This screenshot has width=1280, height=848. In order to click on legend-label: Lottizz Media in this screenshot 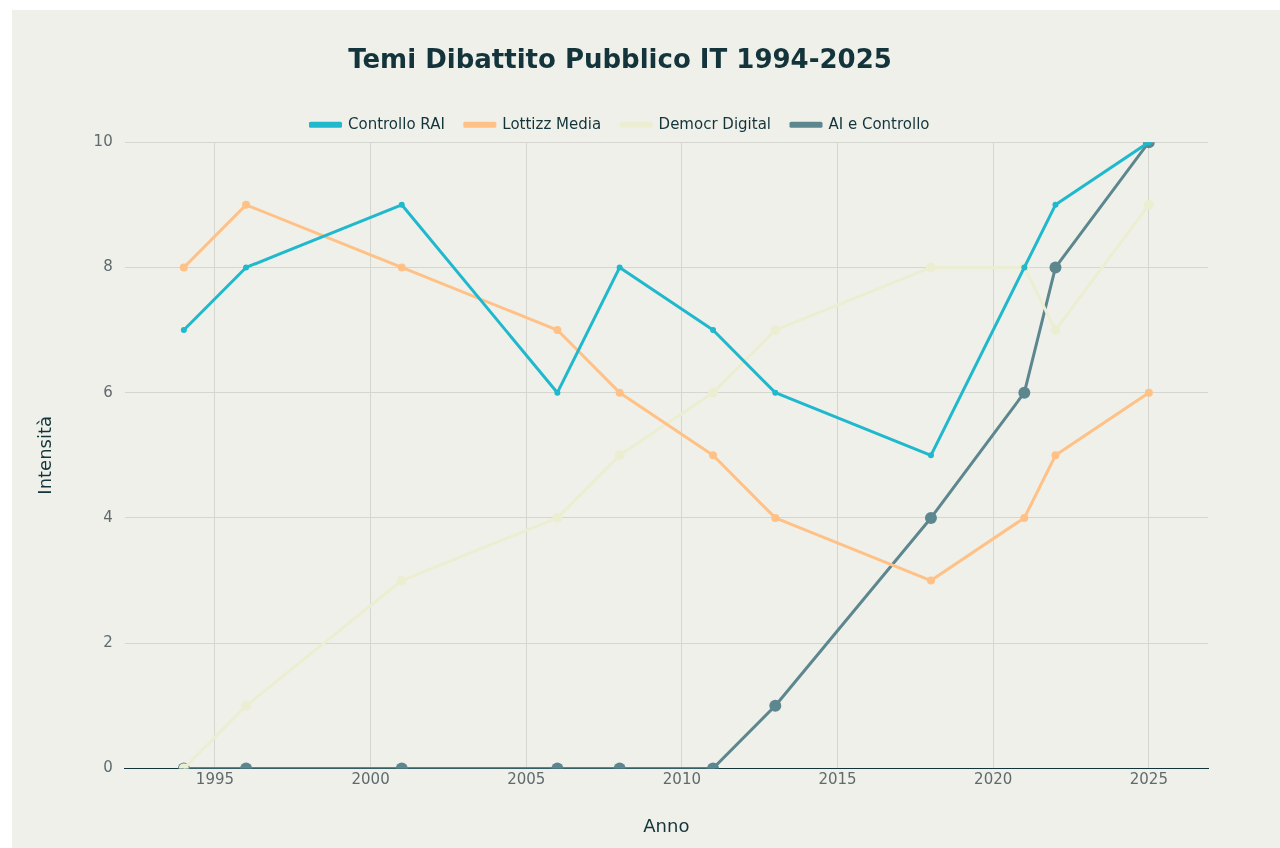, I will do `click(552, 123)`.